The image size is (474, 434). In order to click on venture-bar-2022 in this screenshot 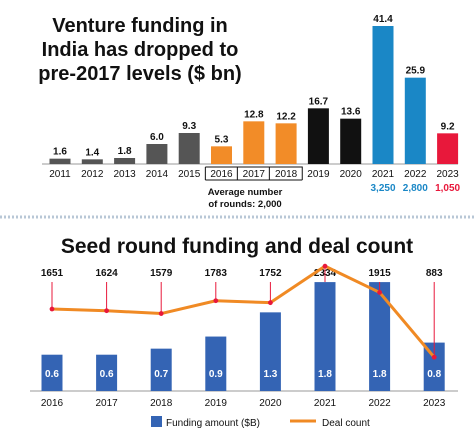, I will do `click(415, 120)`.